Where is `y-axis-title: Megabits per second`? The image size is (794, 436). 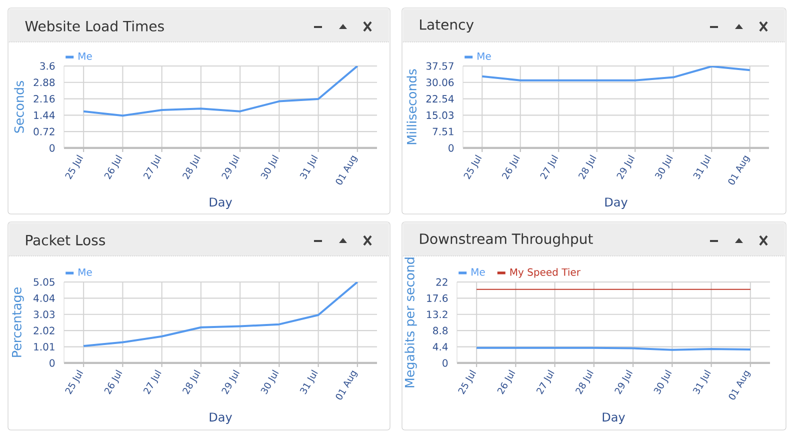
y-axis-title: Megabits per second is located at coordinates (410, 323).